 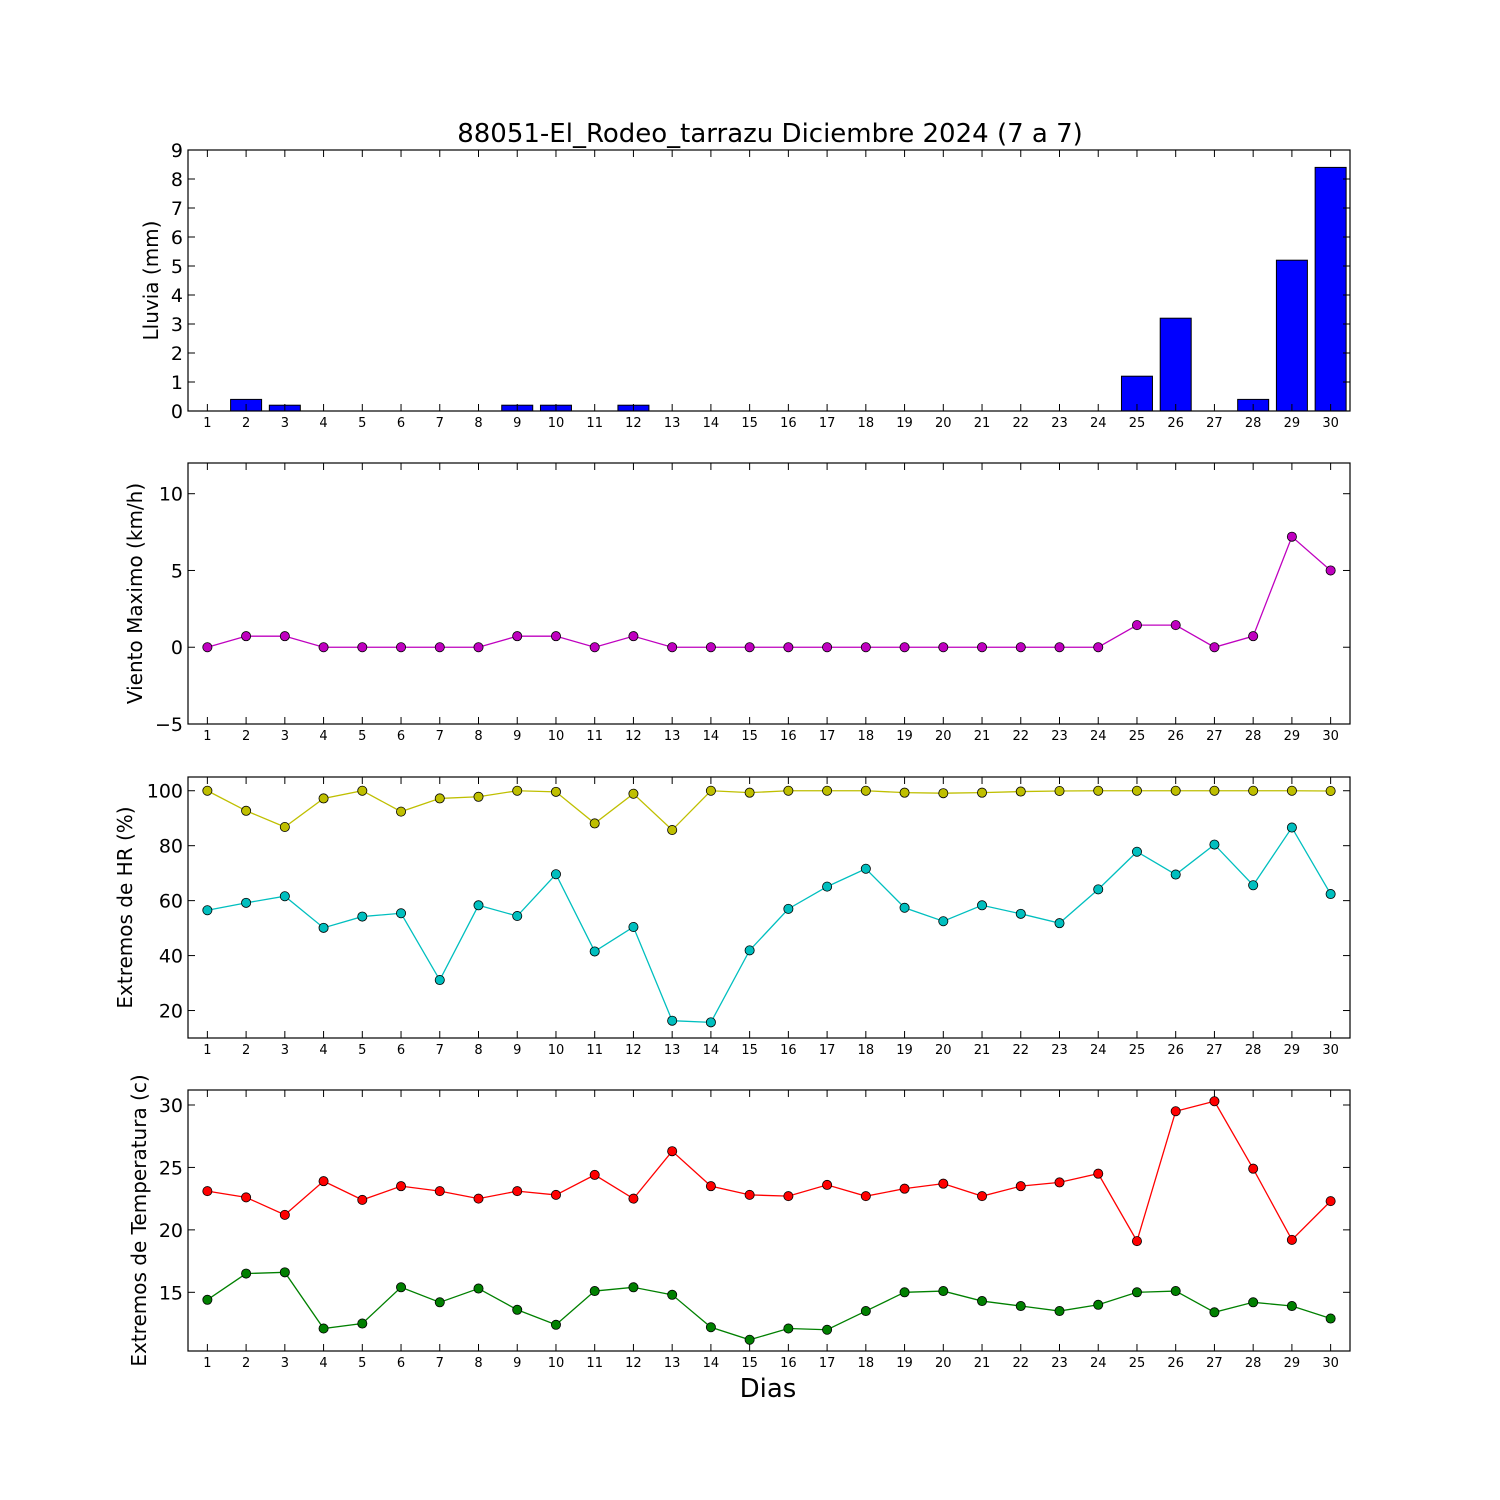 I want to click on y-tick-label: 60, so click(x=171, y=902).